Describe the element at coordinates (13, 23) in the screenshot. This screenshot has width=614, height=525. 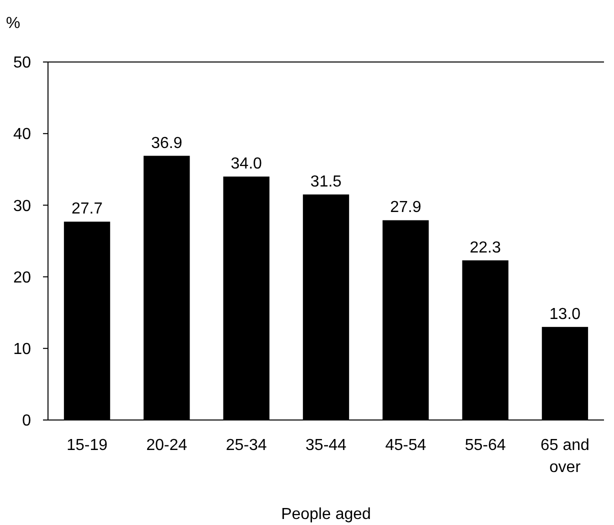
I see `y-axis-title: %` at that location.